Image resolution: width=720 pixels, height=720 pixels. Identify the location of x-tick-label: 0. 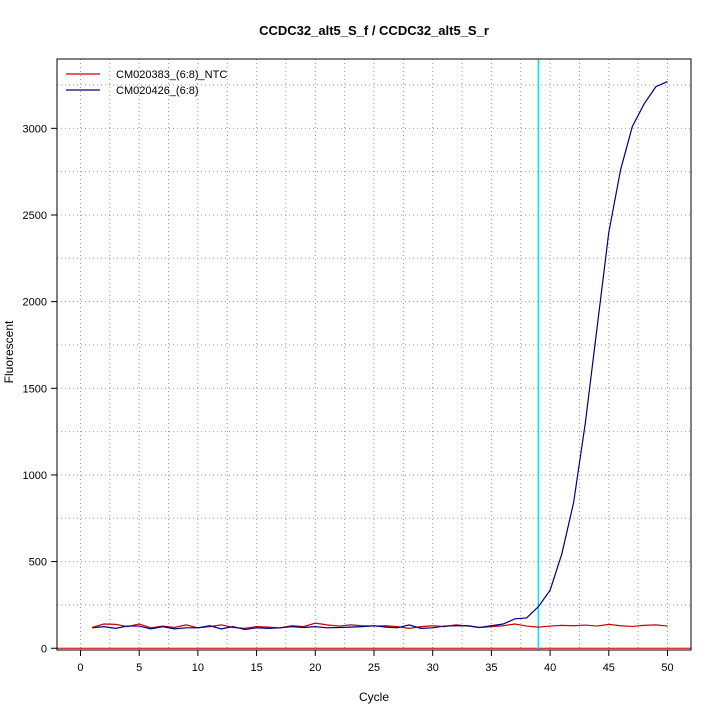
(80, 668).